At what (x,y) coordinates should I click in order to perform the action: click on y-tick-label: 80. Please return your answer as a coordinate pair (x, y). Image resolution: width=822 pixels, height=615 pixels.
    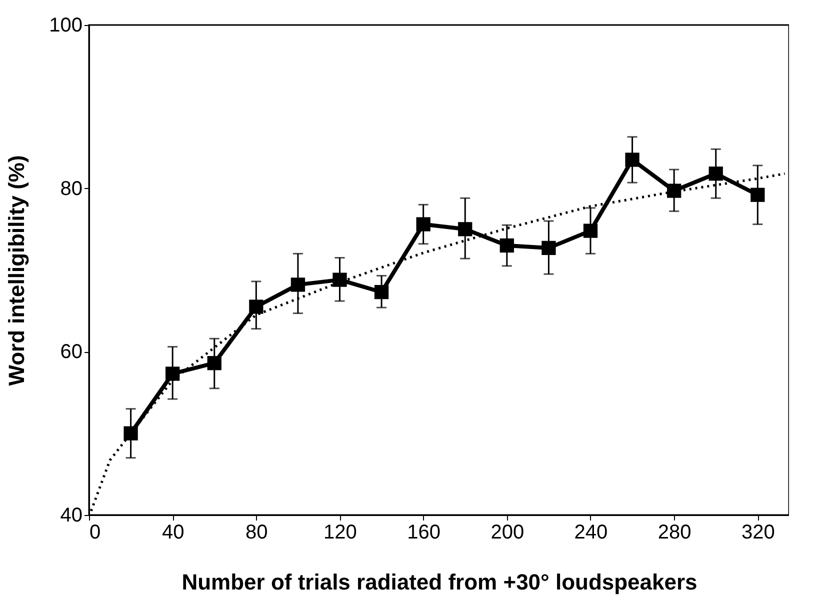
    Looking at the image, I should click on (71, 189).